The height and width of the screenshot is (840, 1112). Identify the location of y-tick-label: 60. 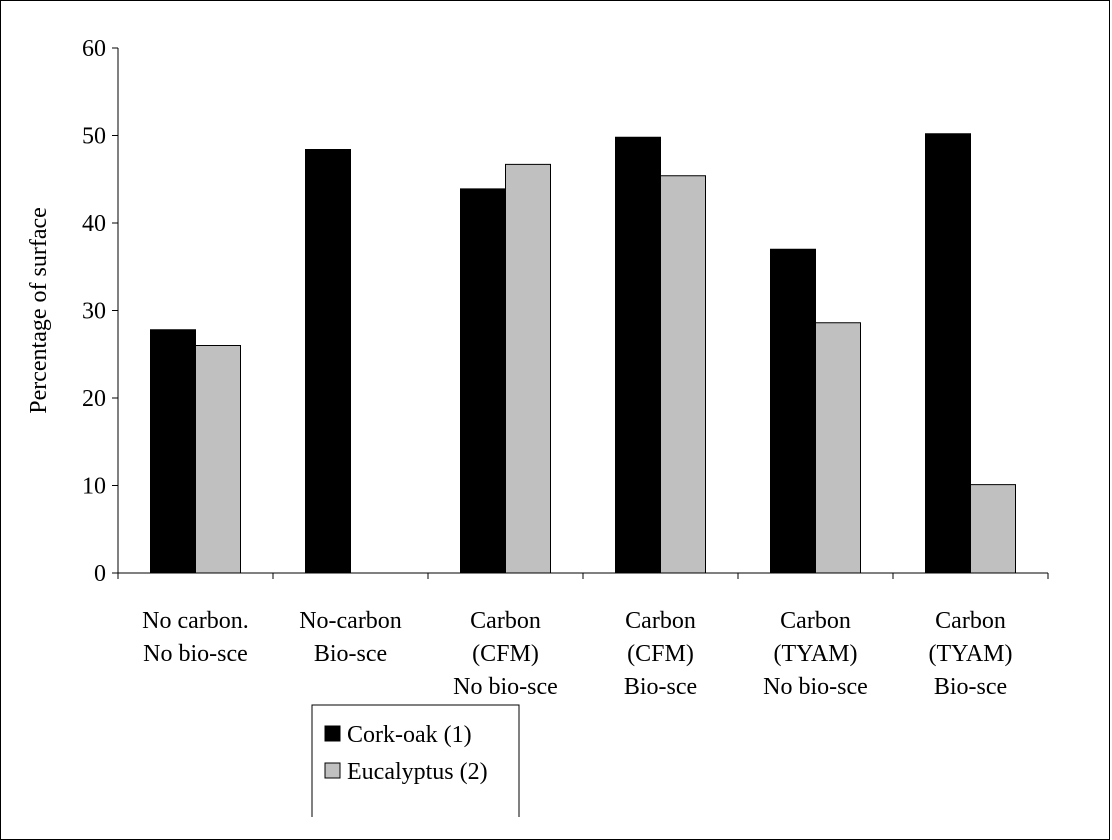
(94, 49).